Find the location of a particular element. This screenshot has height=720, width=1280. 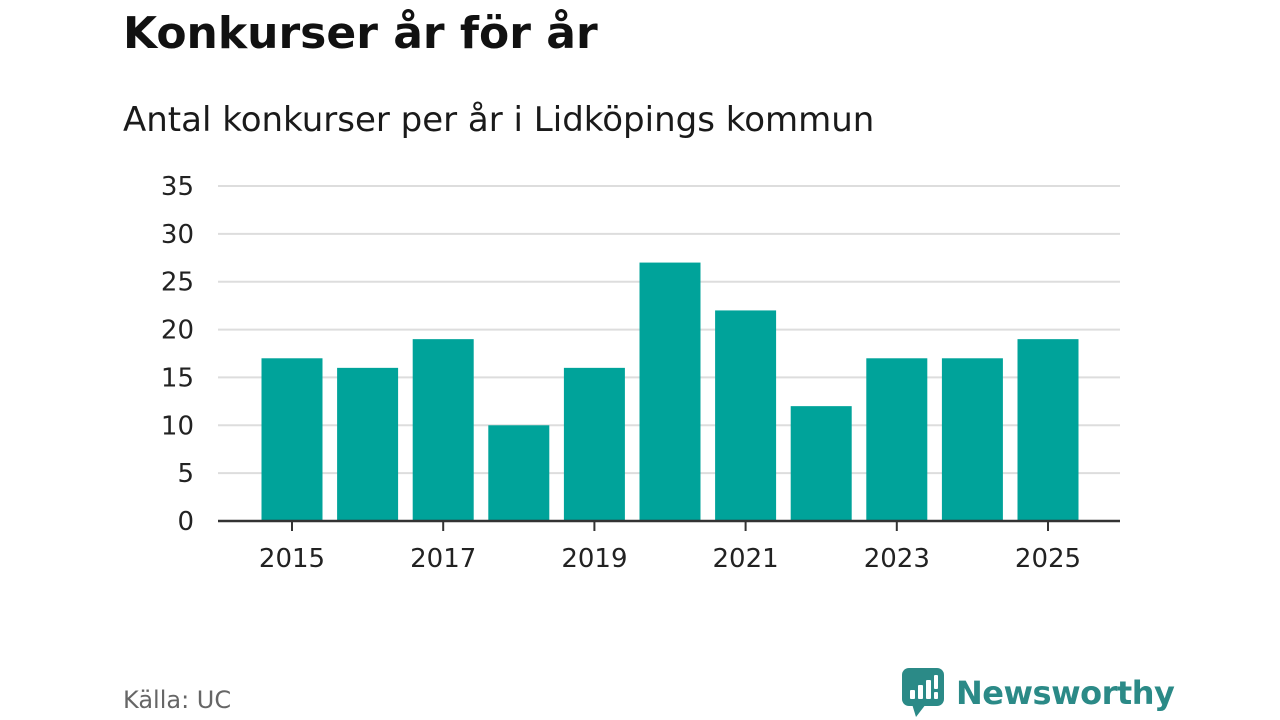

bar-2017 is located at coordinates (443, 430).